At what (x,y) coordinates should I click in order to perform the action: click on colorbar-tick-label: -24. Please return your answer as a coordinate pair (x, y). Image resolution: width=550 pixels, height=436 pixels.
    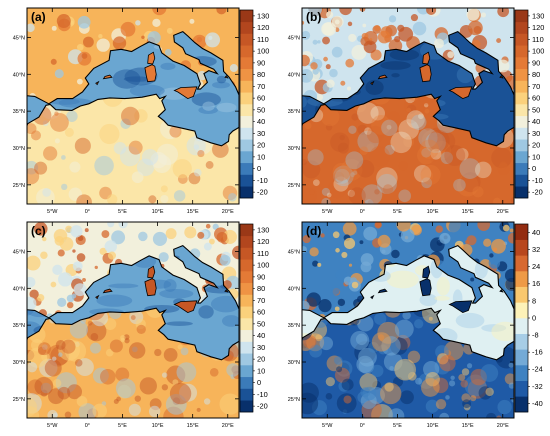
    Looking at the image, I should click on (537, 369).